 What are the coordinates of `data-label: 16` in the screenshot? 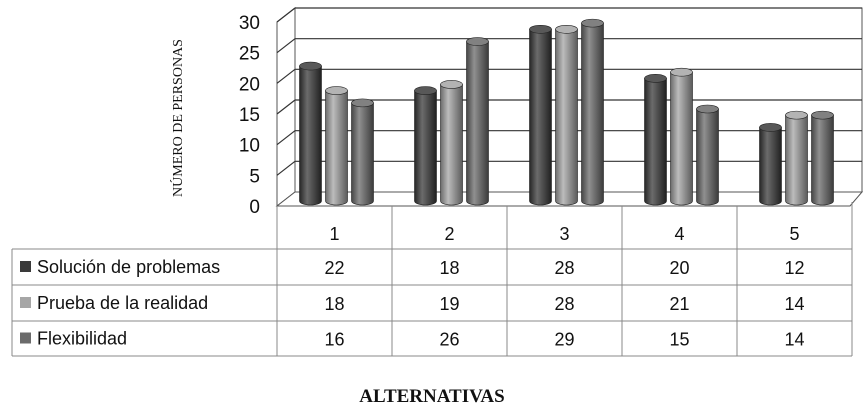 It's located at (334, 340).